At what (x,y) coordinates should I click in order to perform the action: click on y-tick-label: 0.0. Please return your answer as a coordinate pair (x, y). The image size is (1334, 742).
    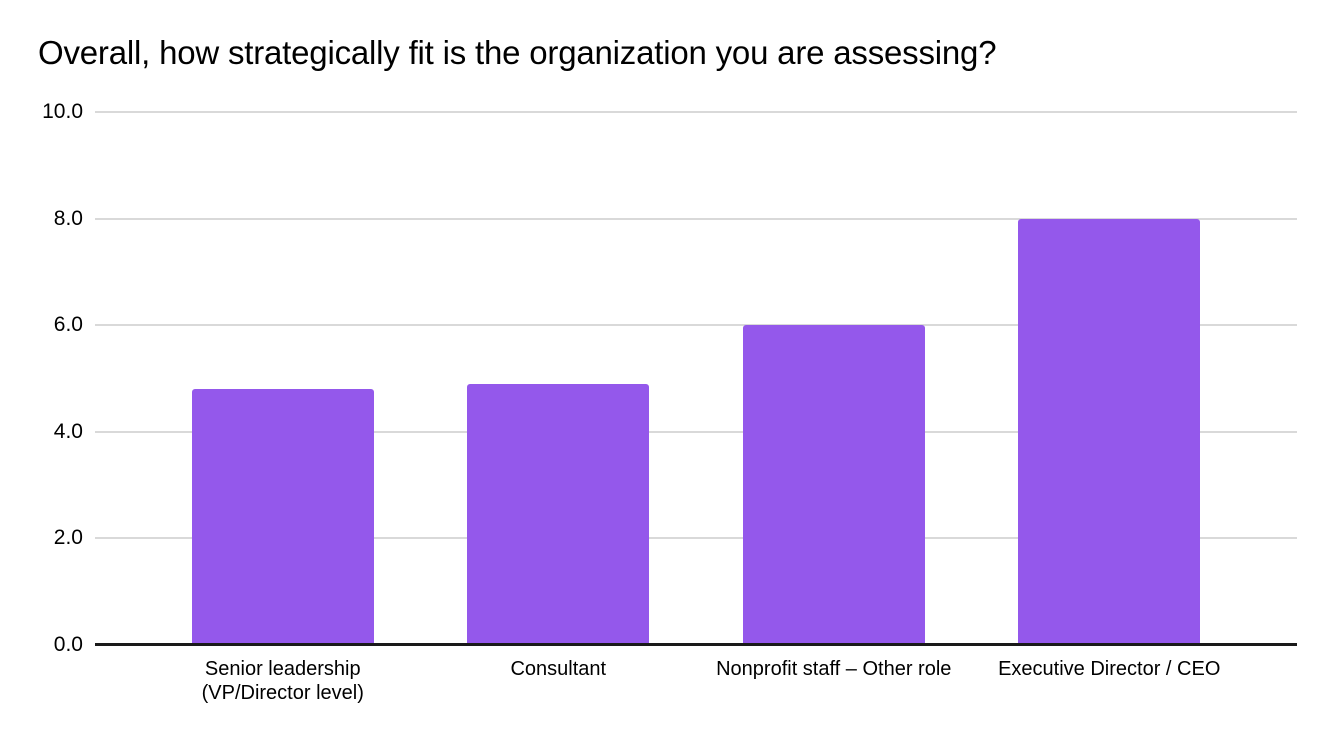
    Looking at the image, I should click on (68, 644).